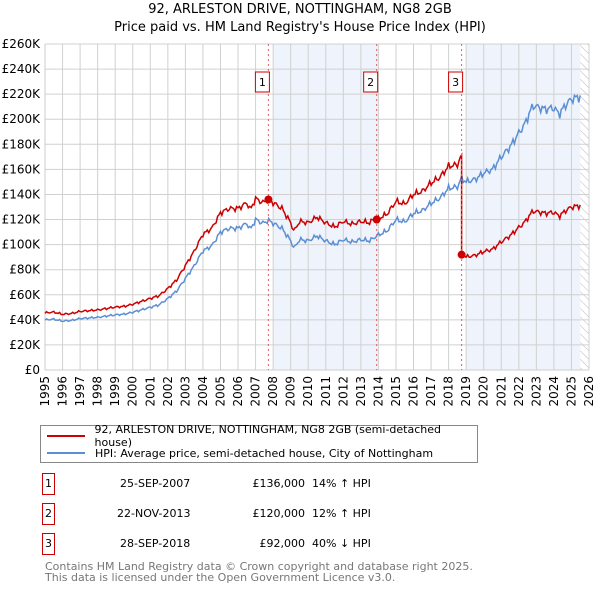 The image size is (600, 590). I want to click on x-tick-label: 2022, so click(519, 391).